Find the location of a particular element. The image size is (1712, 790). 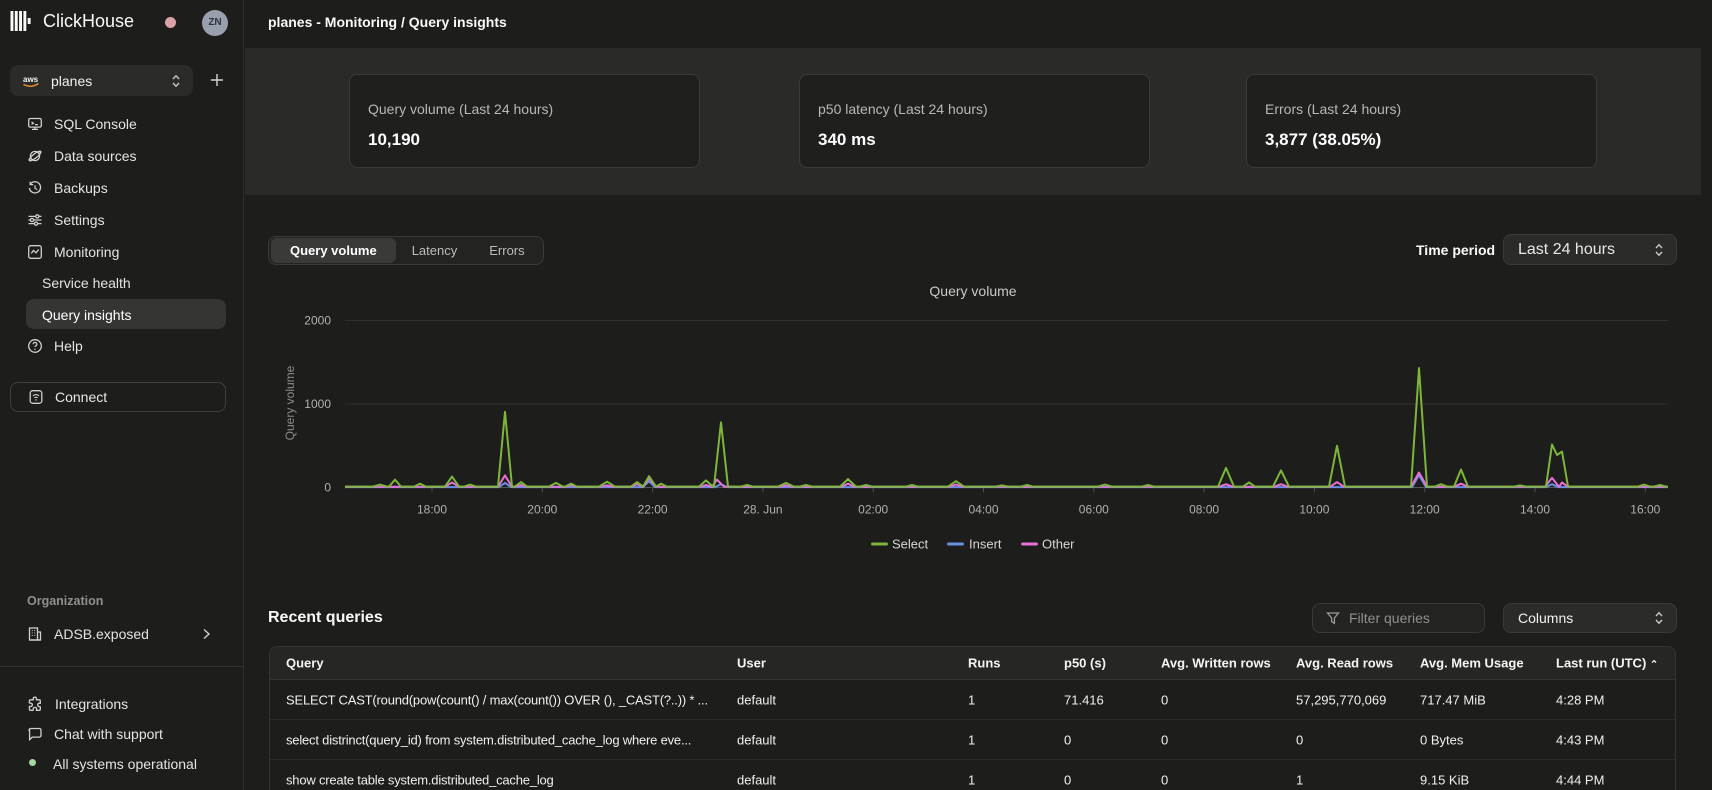

svg-text: 02:00 is located at coordinates (873, 510).